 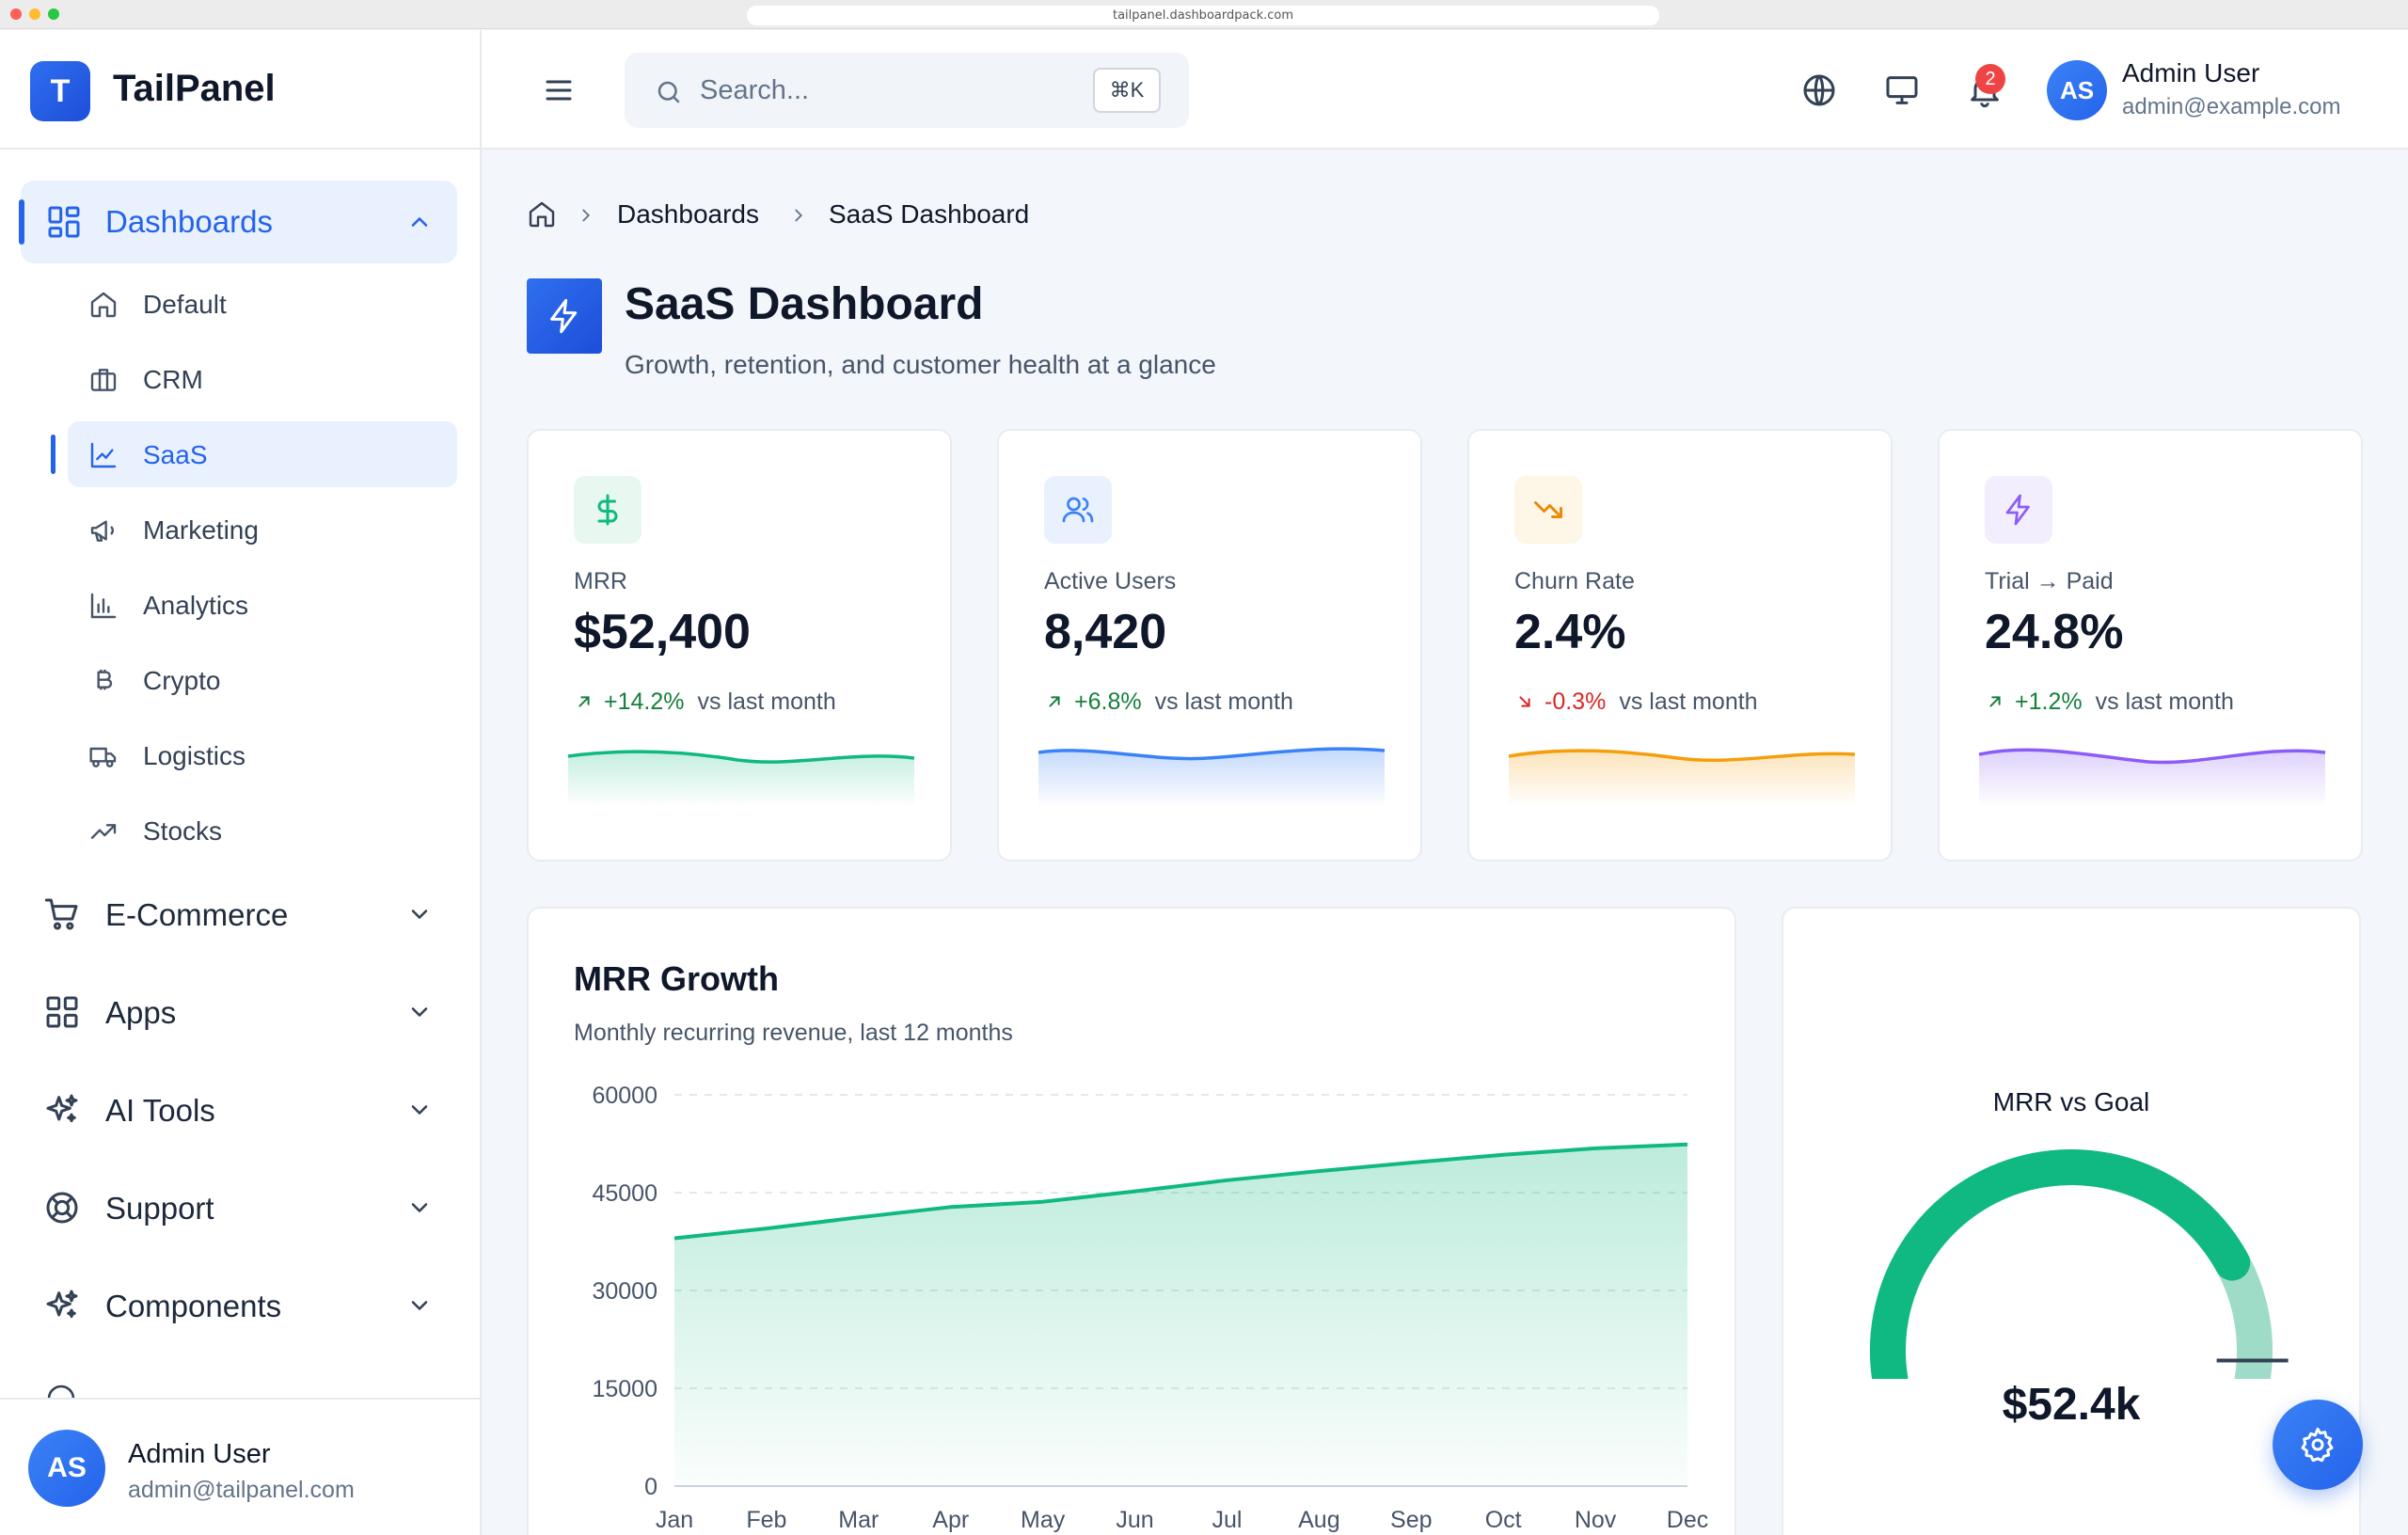 I want to click on breadcrumb-dashboards: Dashboards, so click(x=688, y=214).